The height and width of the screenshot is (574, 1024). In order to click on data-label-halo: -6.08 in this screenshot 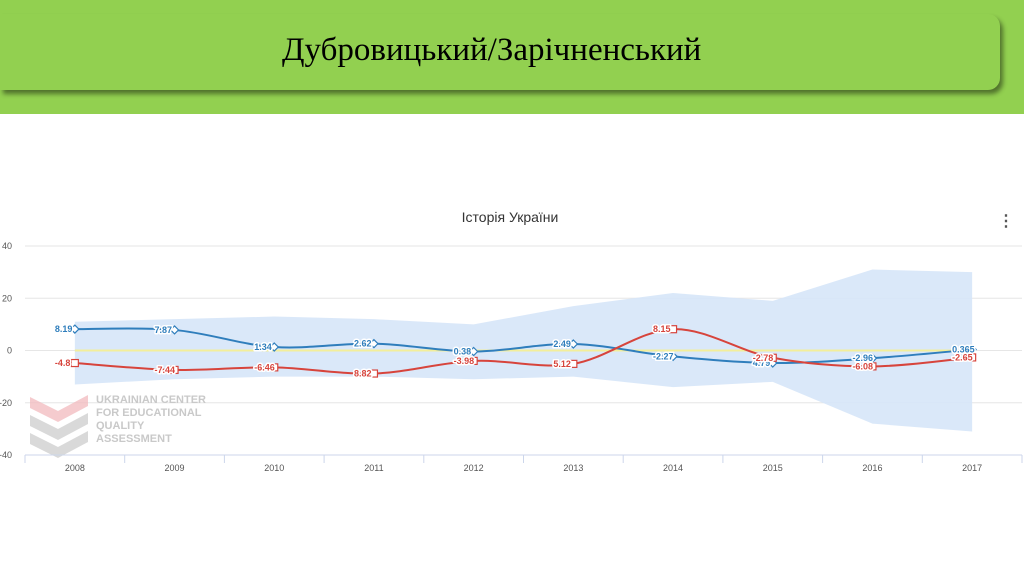, I will do `click(862, 366)`.